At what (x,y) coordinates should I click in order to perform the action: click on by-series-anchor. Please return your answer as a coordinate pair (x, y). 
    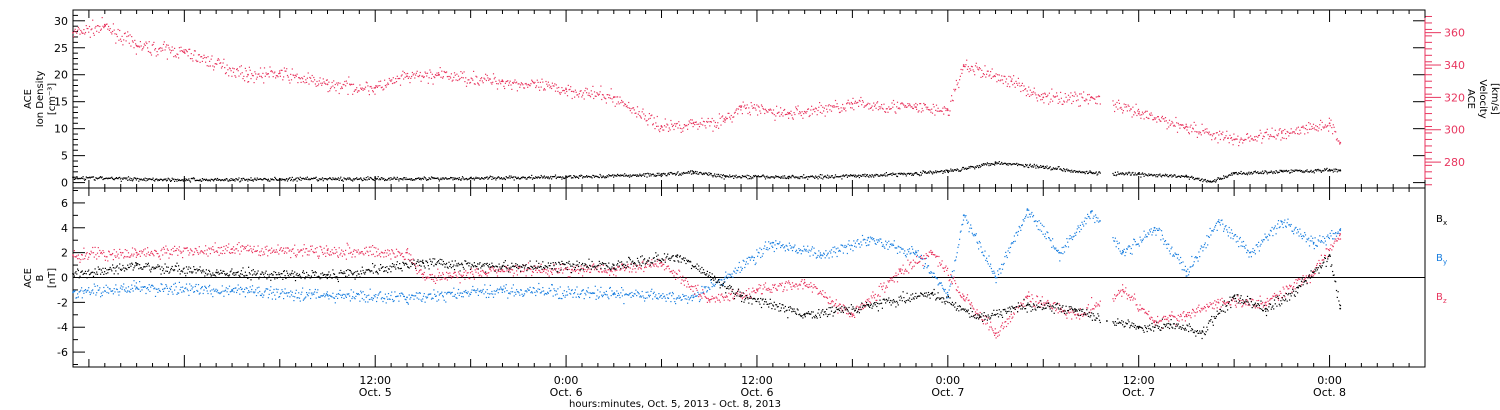
    Looking at the image, I should click on (868, 237).